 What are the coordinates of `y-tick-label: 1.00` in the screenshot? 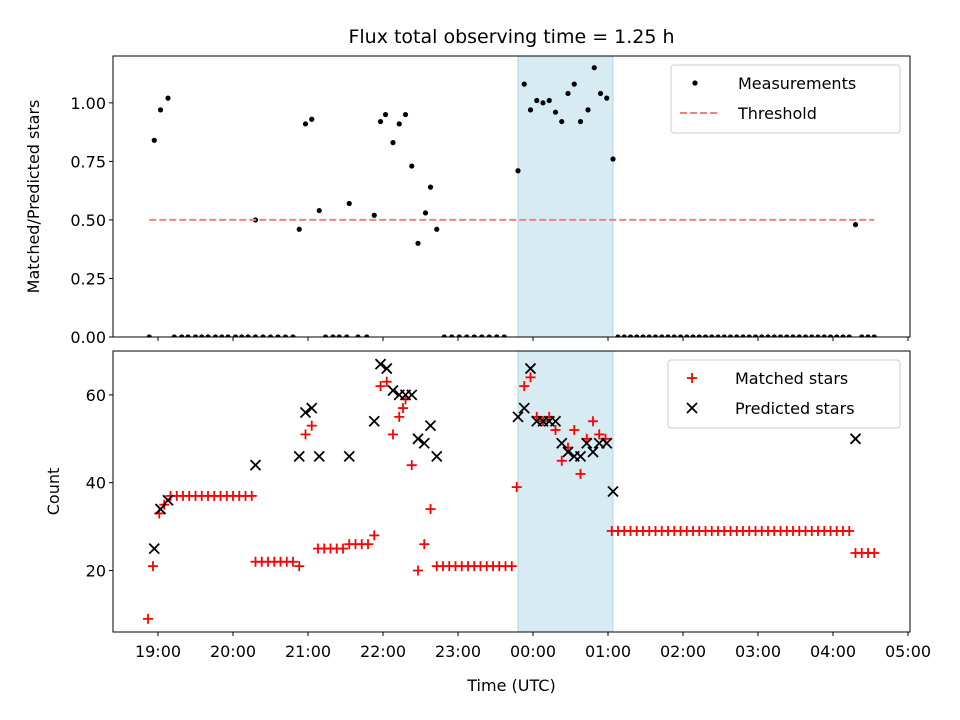 It's located at (88, 103).